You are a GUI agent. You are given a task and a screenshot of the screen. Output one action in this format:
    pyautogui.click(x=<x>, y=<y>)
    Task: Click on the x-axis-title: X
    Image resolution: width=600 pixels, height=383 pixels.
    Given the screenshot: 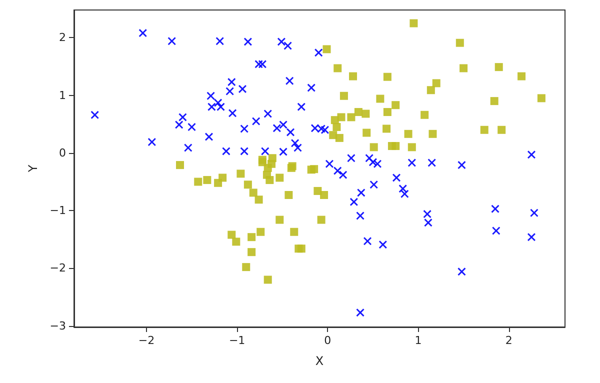 What is the action you would take?
    pyautogui.click(x=319, y=361)
    